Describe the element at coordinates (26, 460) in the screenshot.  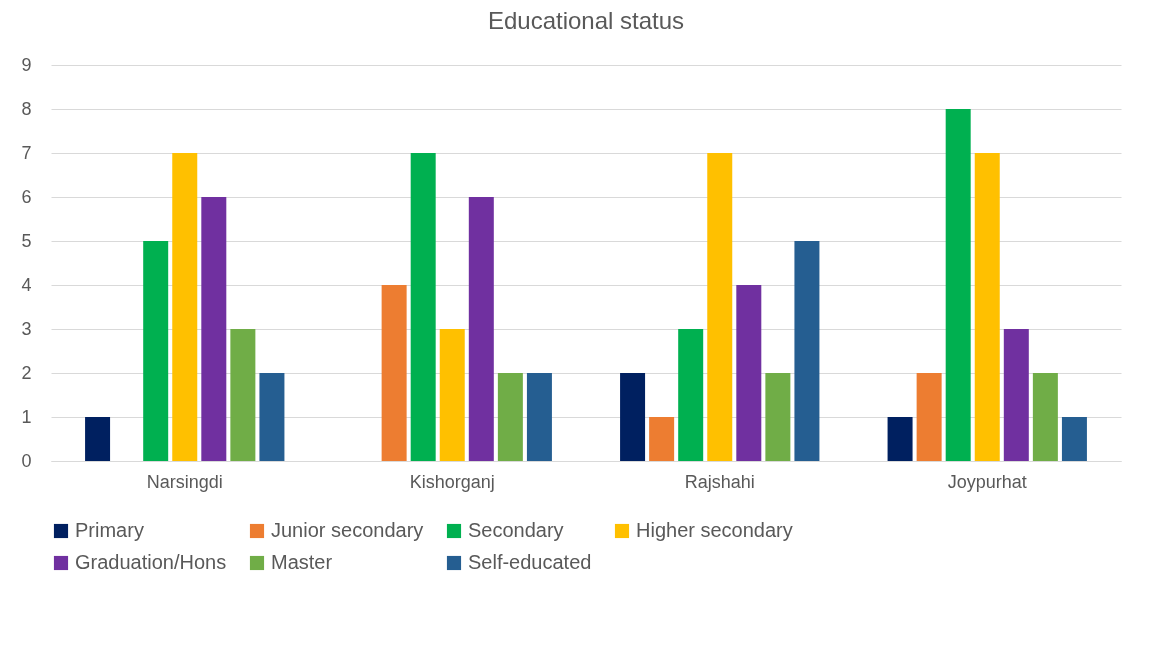
I see `y-tick-label: 0` at that location.